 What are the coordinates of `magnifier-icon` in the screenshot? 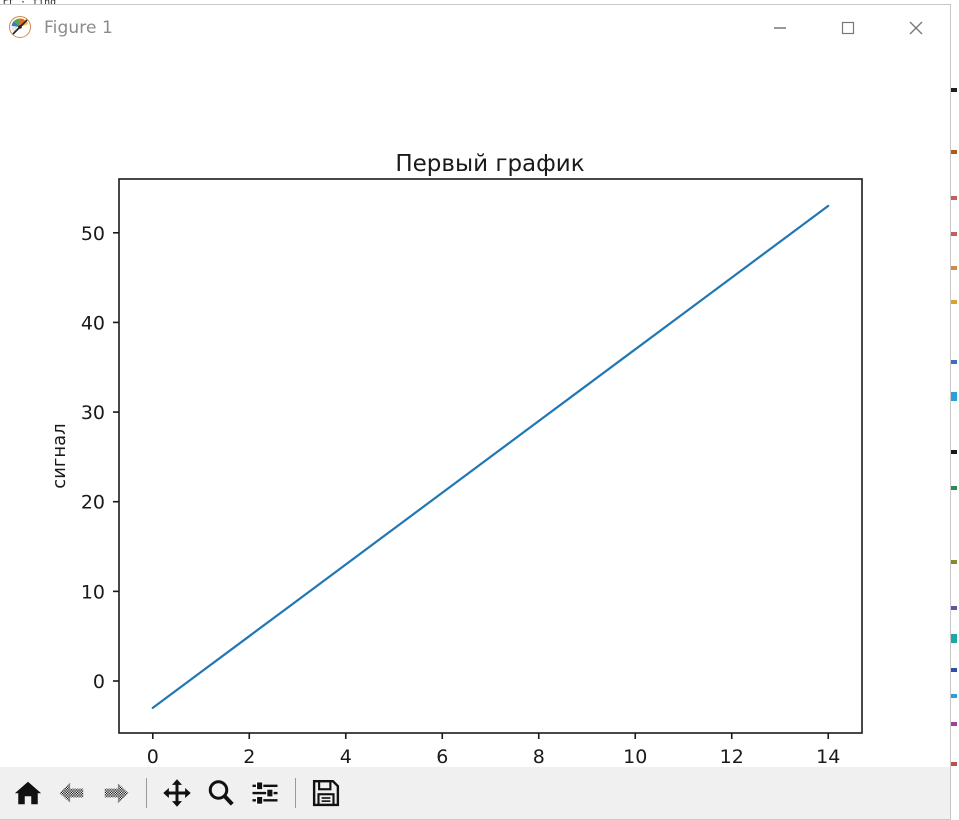 It's located at (221, 793).